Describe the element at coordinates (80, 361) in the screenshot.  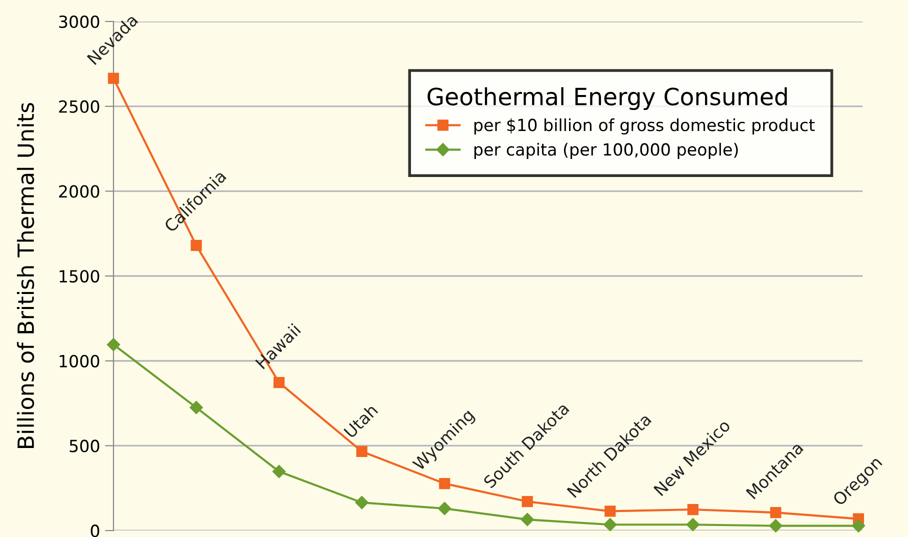
I see `y-tick-label: 1000` at that location.